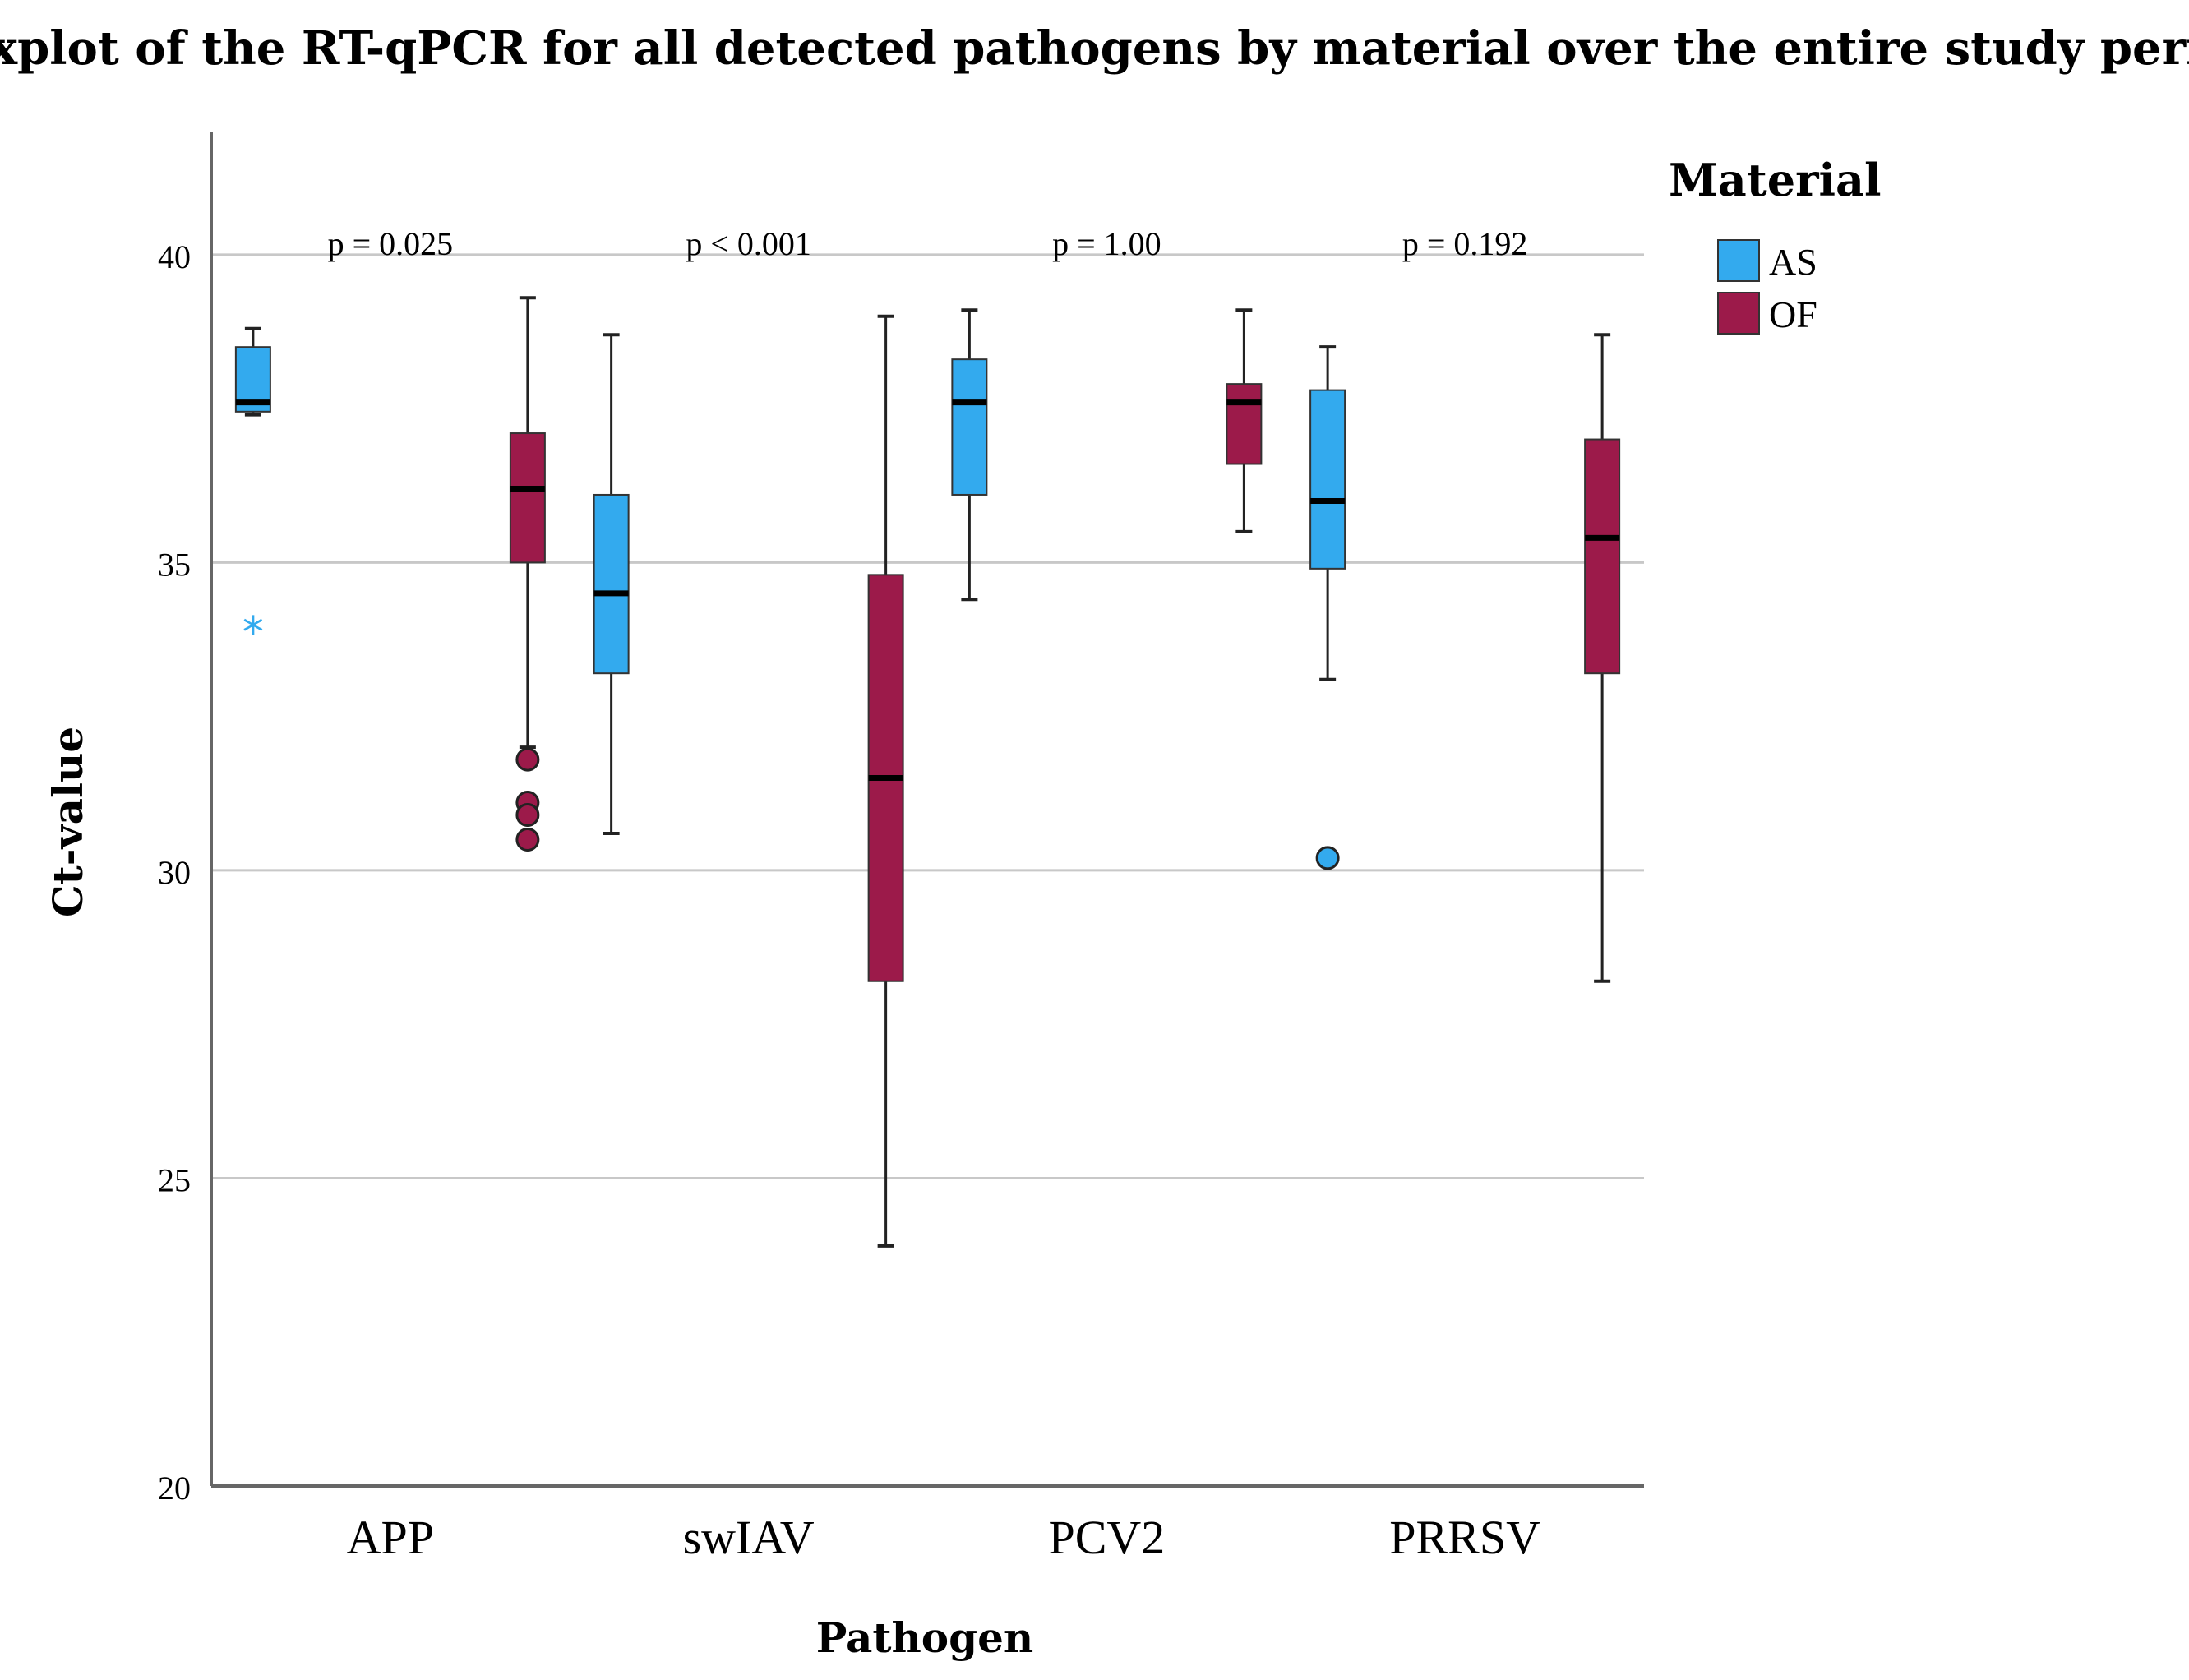 The image size is (2189, 1680). Describe the element at coordinates (174, 872) in the screenshot. I see `y-tick-label: 30` at that location.